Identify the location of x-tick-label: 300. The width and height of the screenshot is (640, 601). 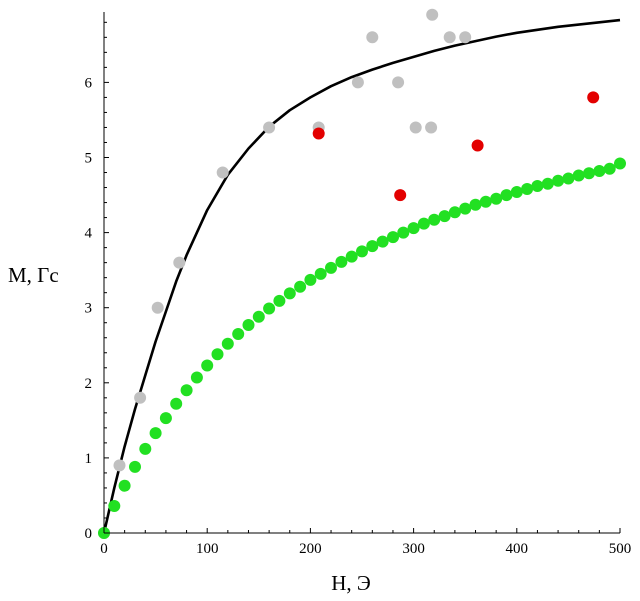
(413, 549).